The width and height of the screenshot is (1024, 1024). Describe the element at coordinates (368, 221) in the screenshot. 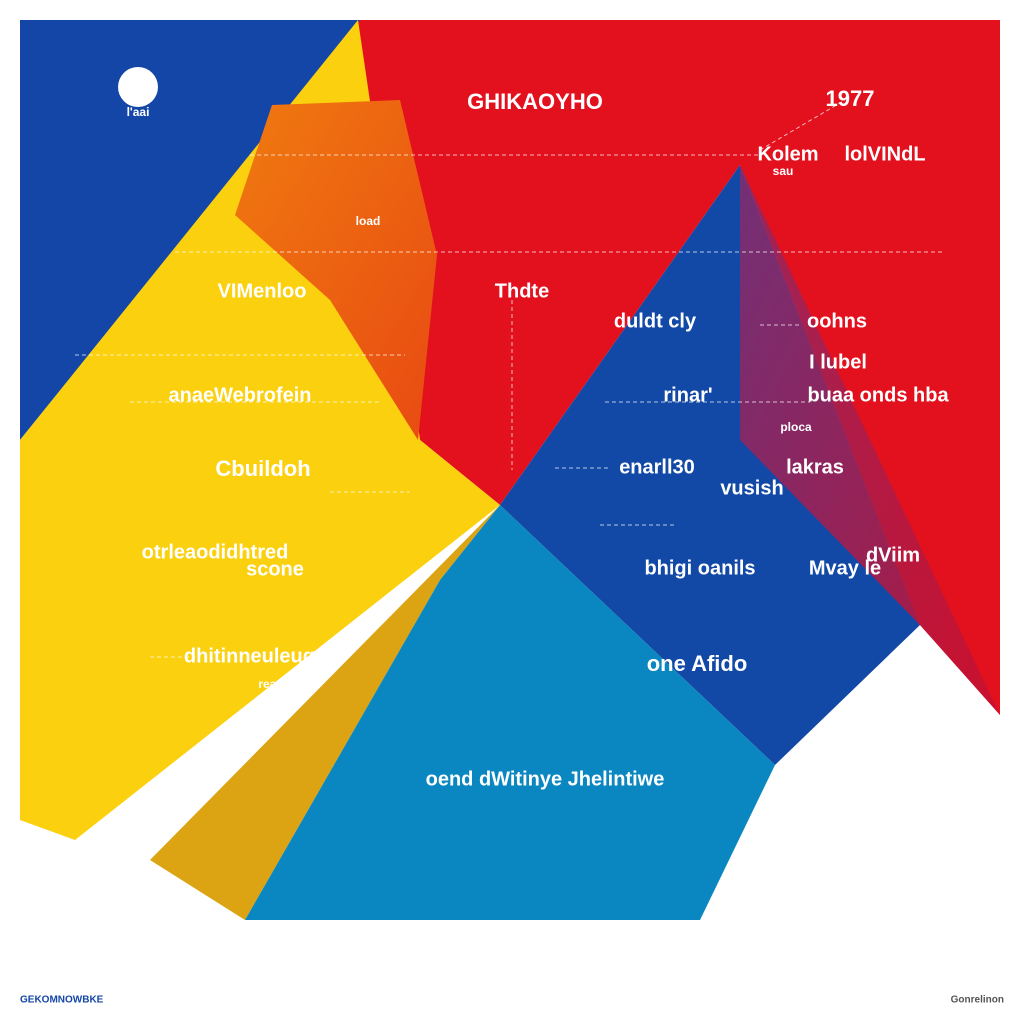

I see `label: load` at that location.